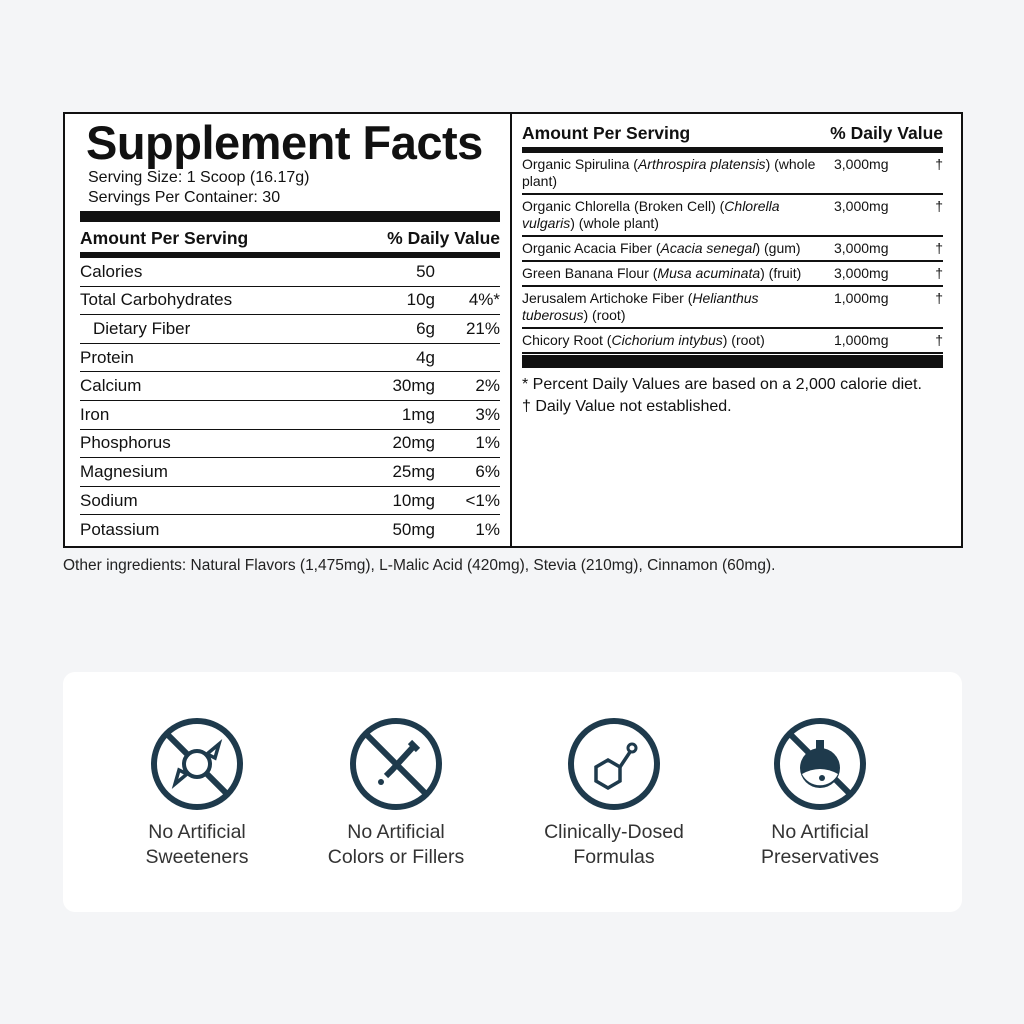  I want to click on ingredient-latin: Chlorella vulgaris, so click(651, 214).